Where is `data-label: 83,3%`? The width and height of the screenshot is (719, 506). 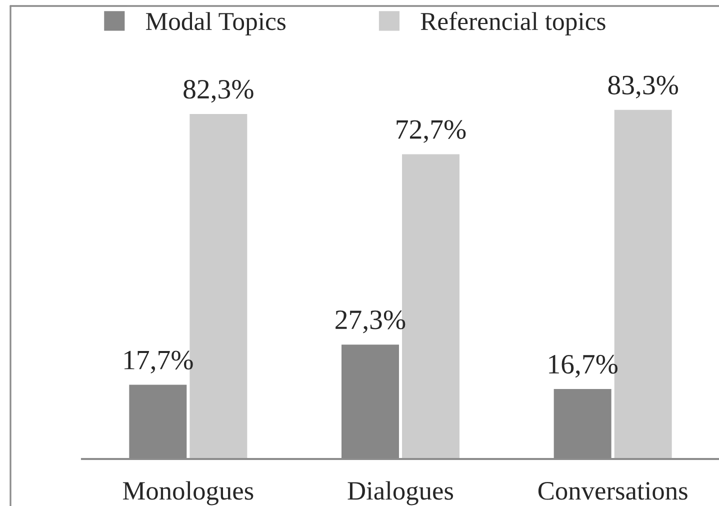
data-label: 83,3% is located at coordinates (643, 87).